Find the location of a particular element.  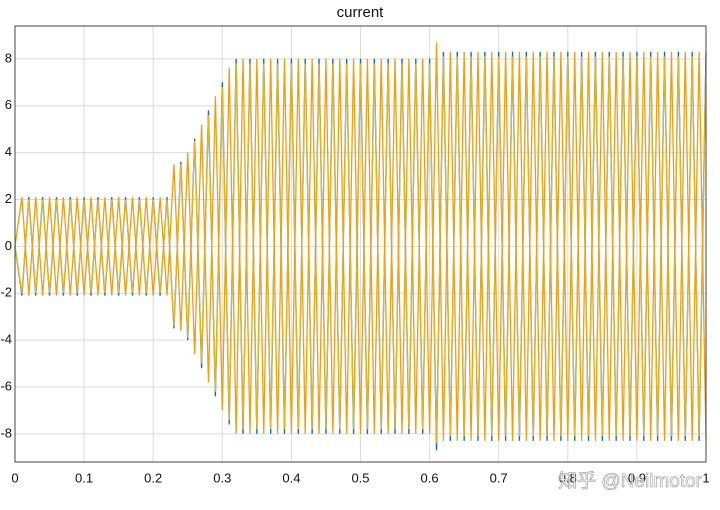

x-tick-label: 0.2 is located at coordinates (153, 477).